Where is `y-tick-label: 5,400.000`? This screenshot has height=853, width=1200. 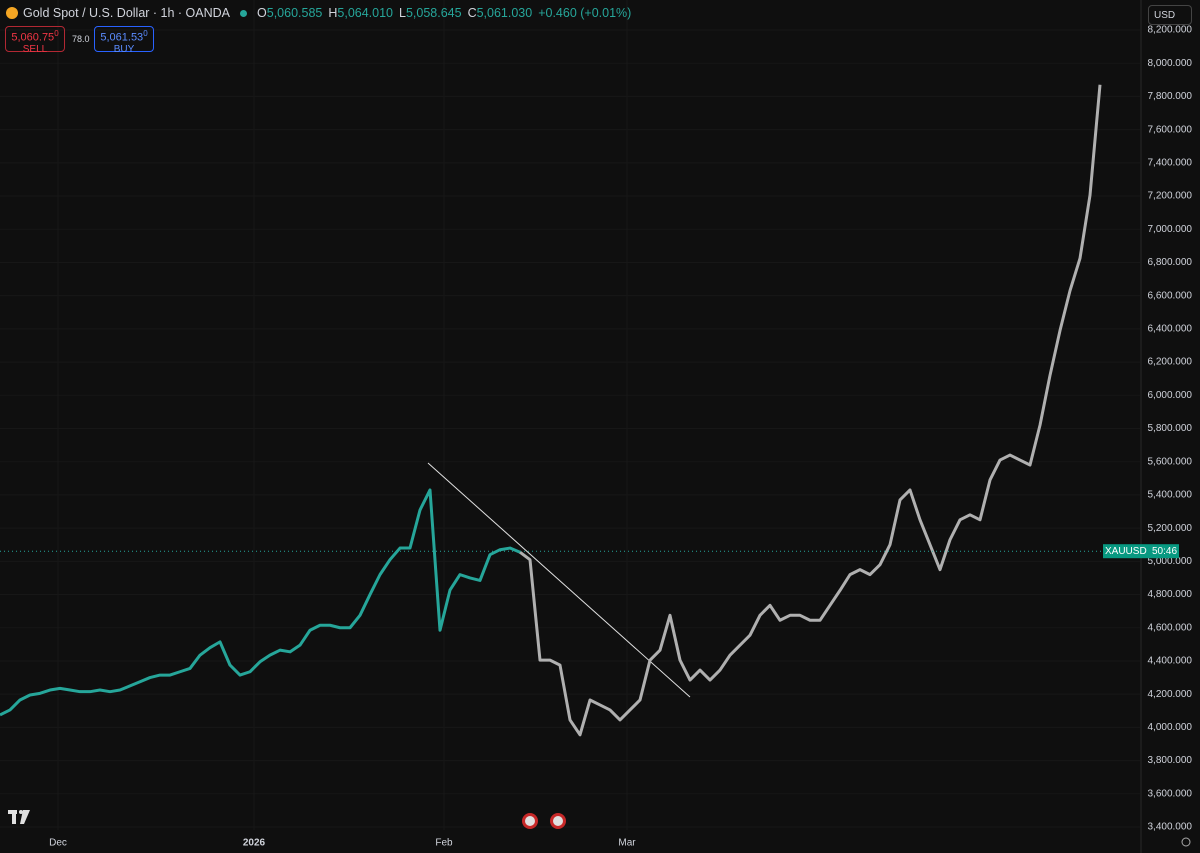
y-tick-label: 5,400.000 is located at coordinates (1170, 495).